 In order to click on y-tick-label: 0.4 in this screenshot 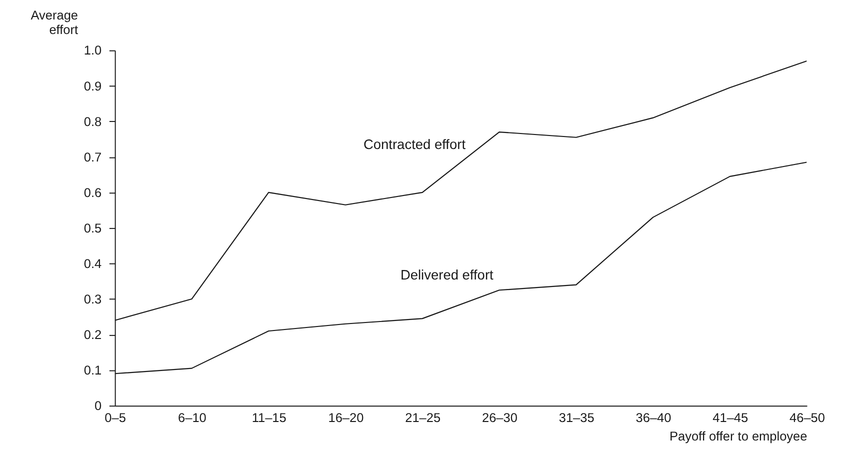, I will do `click(93, 263)`.